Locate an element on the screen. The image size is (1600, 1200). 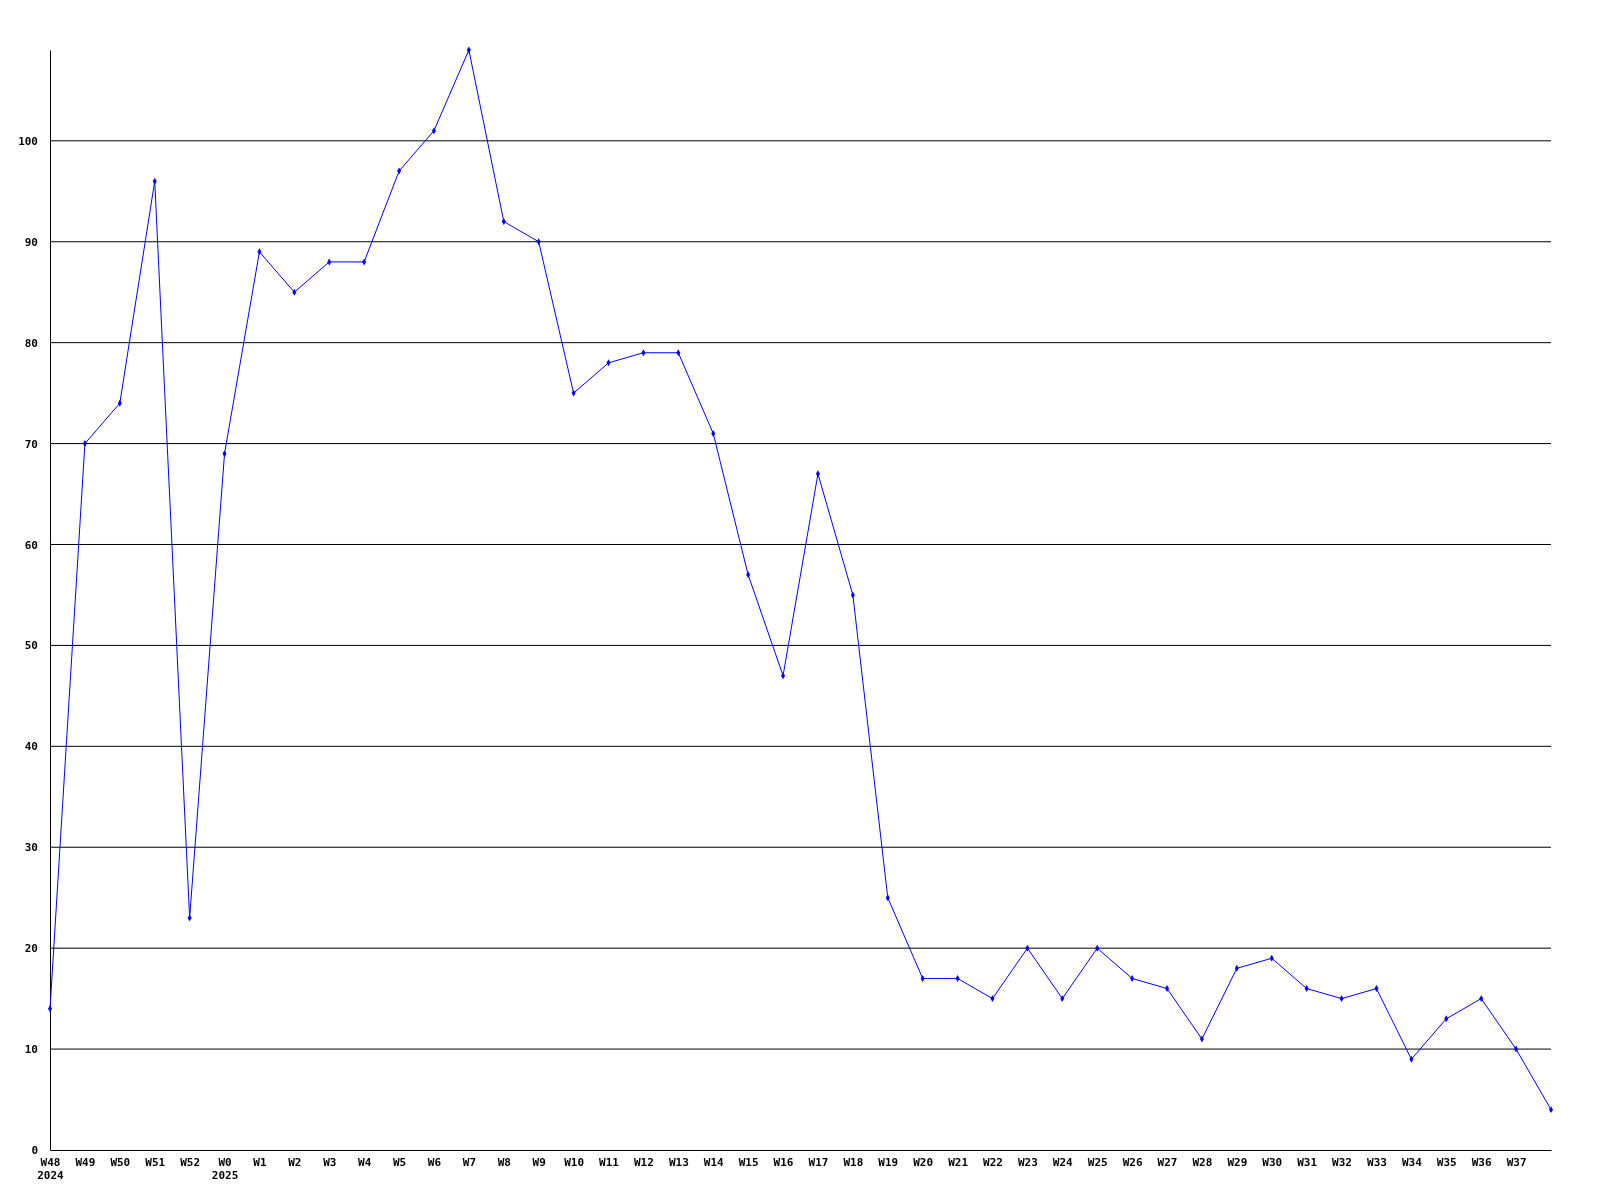
x-tick-label: W26 is located at coordinates (1132, 1162).